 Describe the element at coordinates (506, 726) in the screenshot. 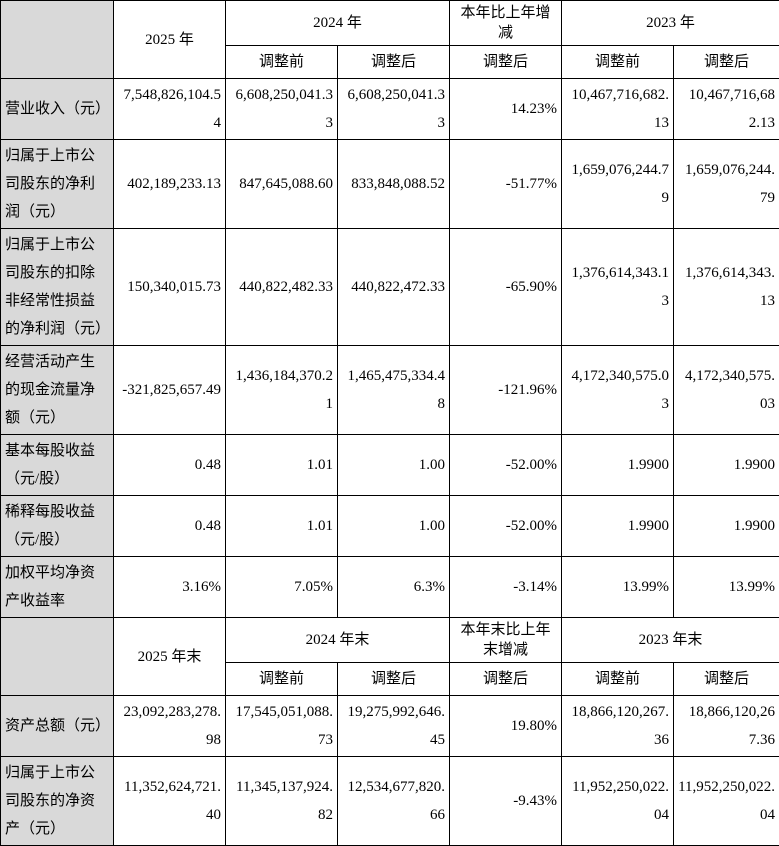

I see `cell-value: 19.80%` at that location.